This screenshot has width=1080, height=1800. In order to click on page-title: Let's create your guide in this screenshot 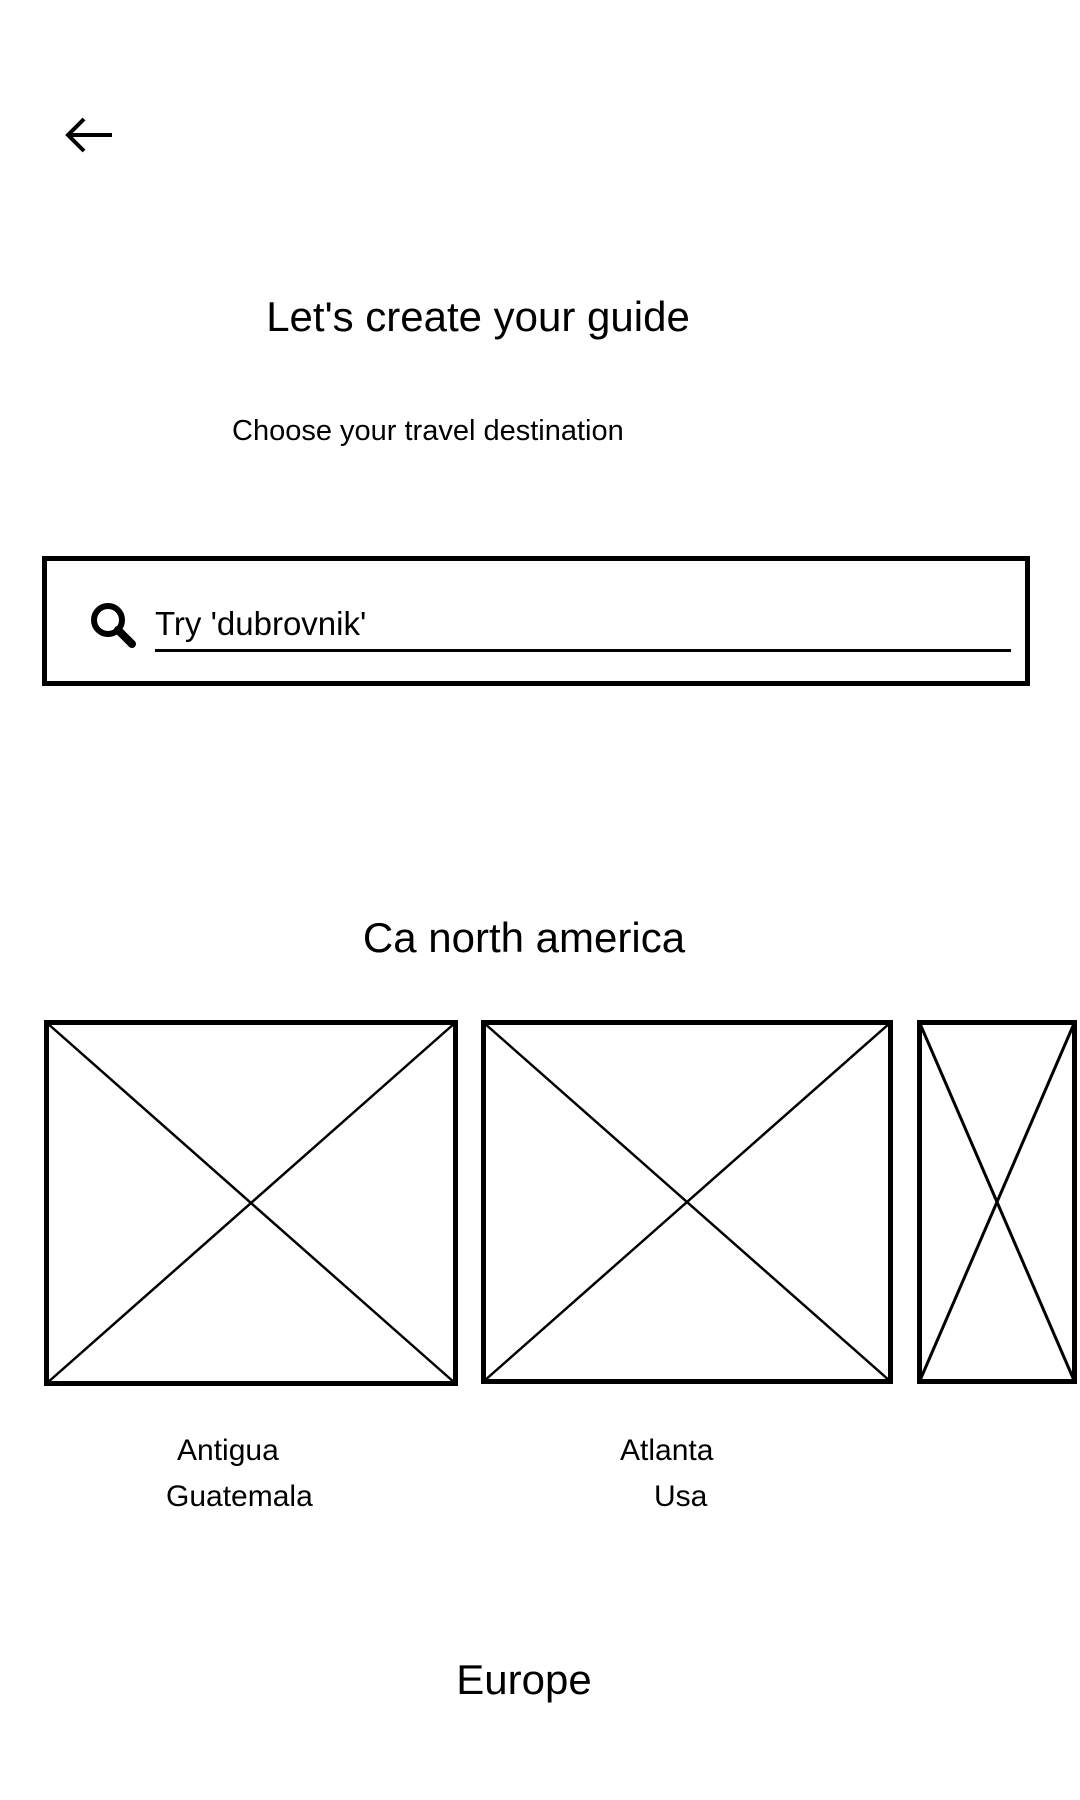, I will do `click(478, 316)`.